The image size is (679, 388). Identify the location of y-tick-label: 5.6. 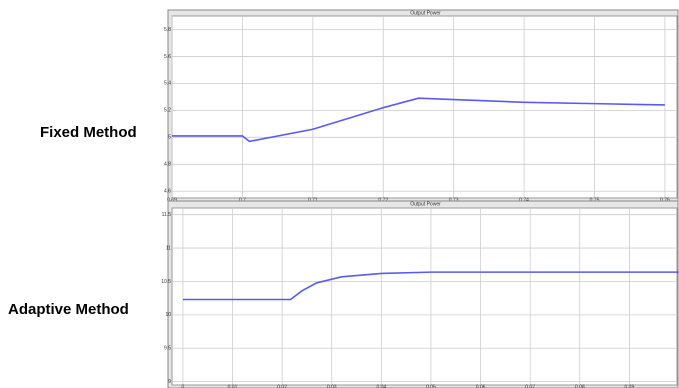
(167, 57).